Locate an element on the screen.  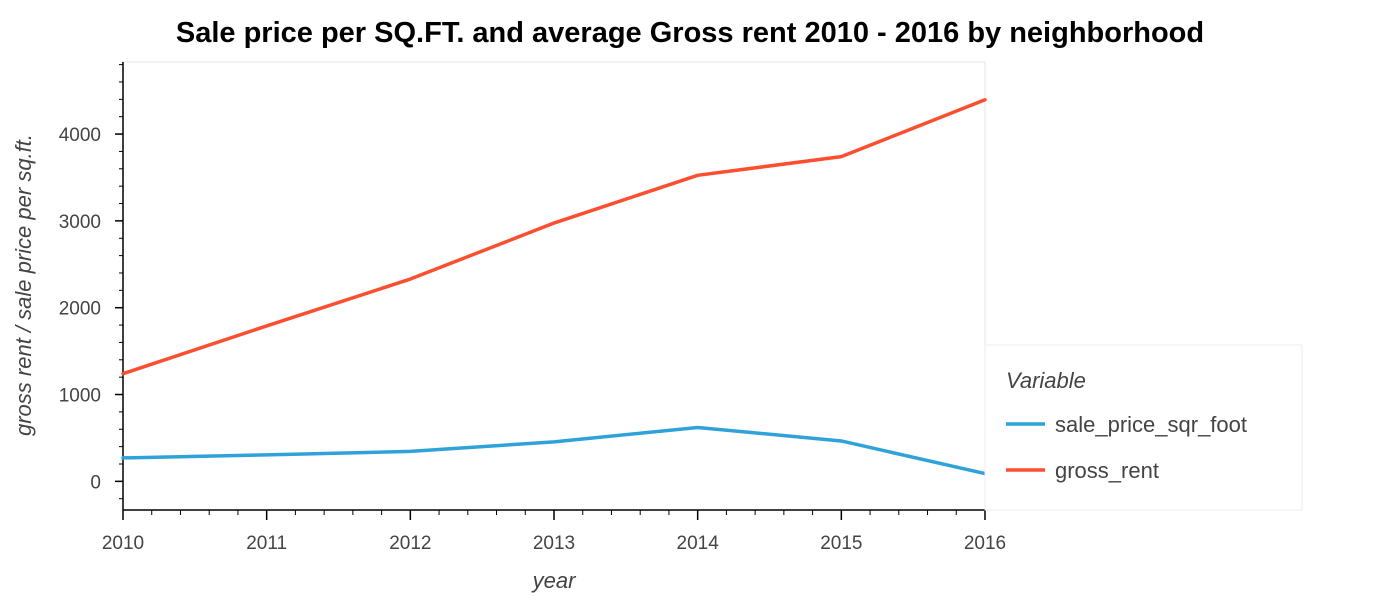
y-tick-label: 1000 is located at coordinates (80, 396).